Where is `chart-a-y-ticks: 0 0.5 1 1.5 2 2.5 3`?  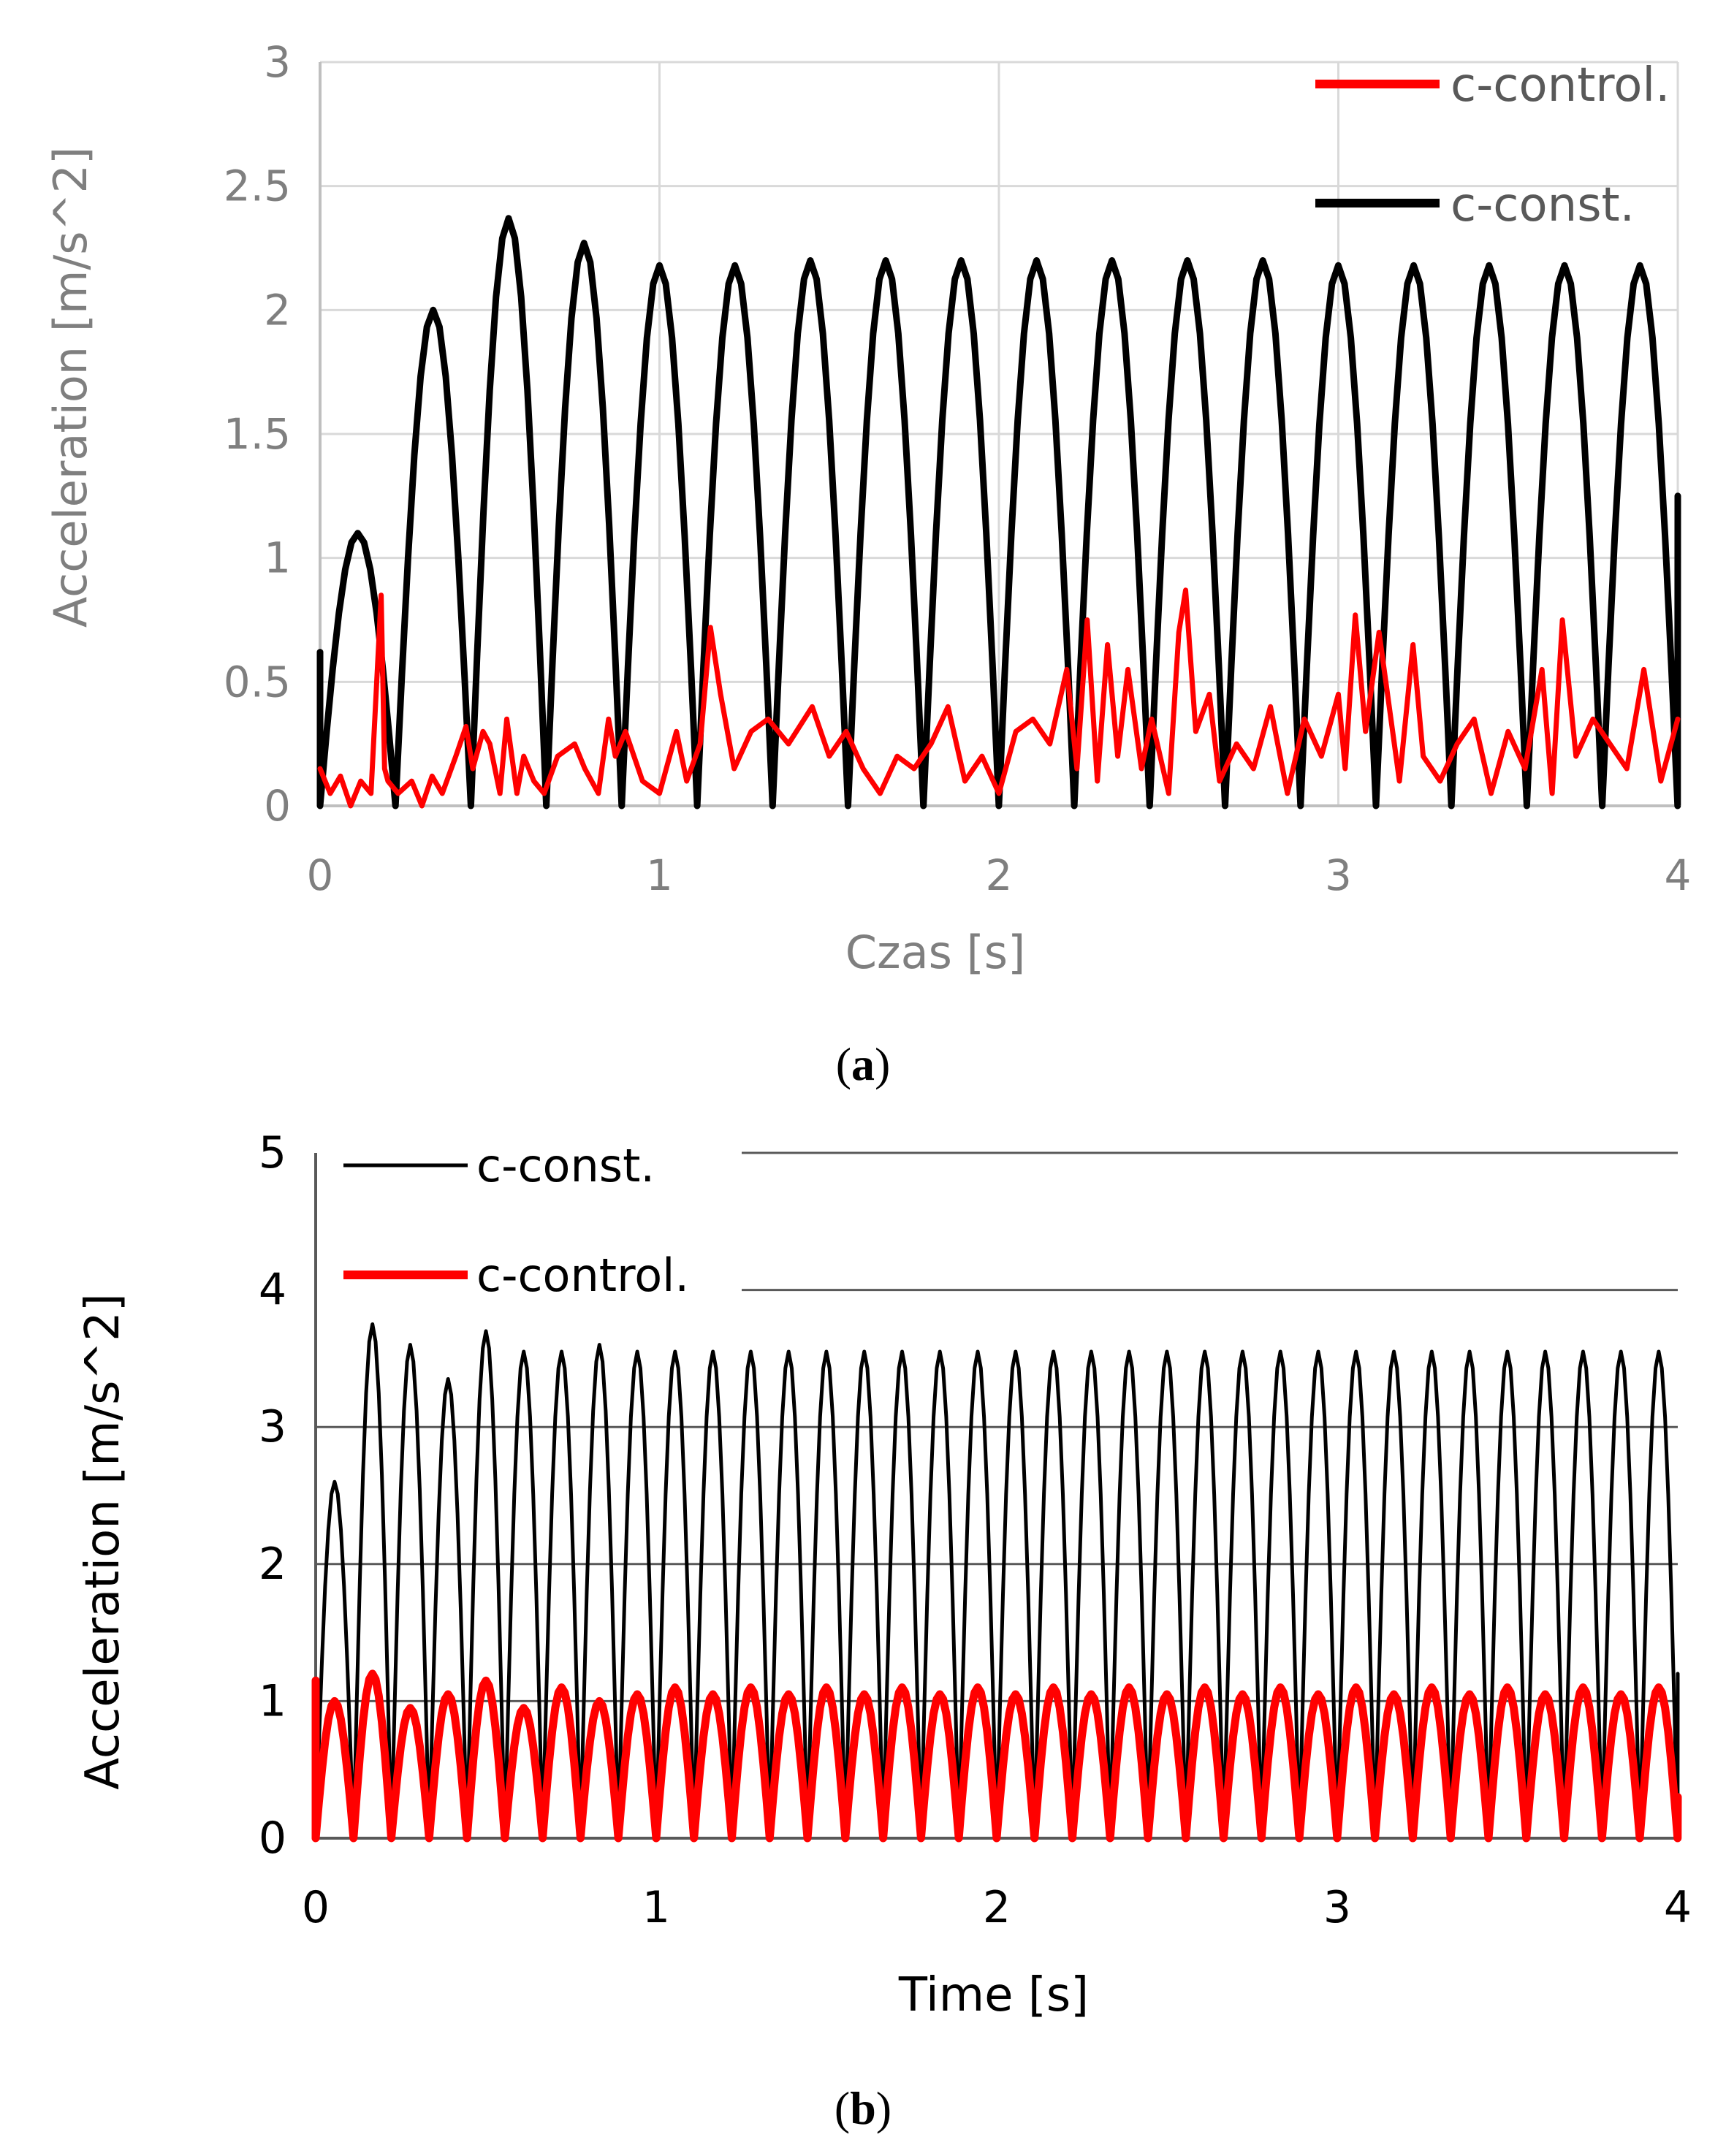 chart-a-y-ticks: 0 0.5 1 1.5 2 2.5 3 is located at coordinates (258, 434).